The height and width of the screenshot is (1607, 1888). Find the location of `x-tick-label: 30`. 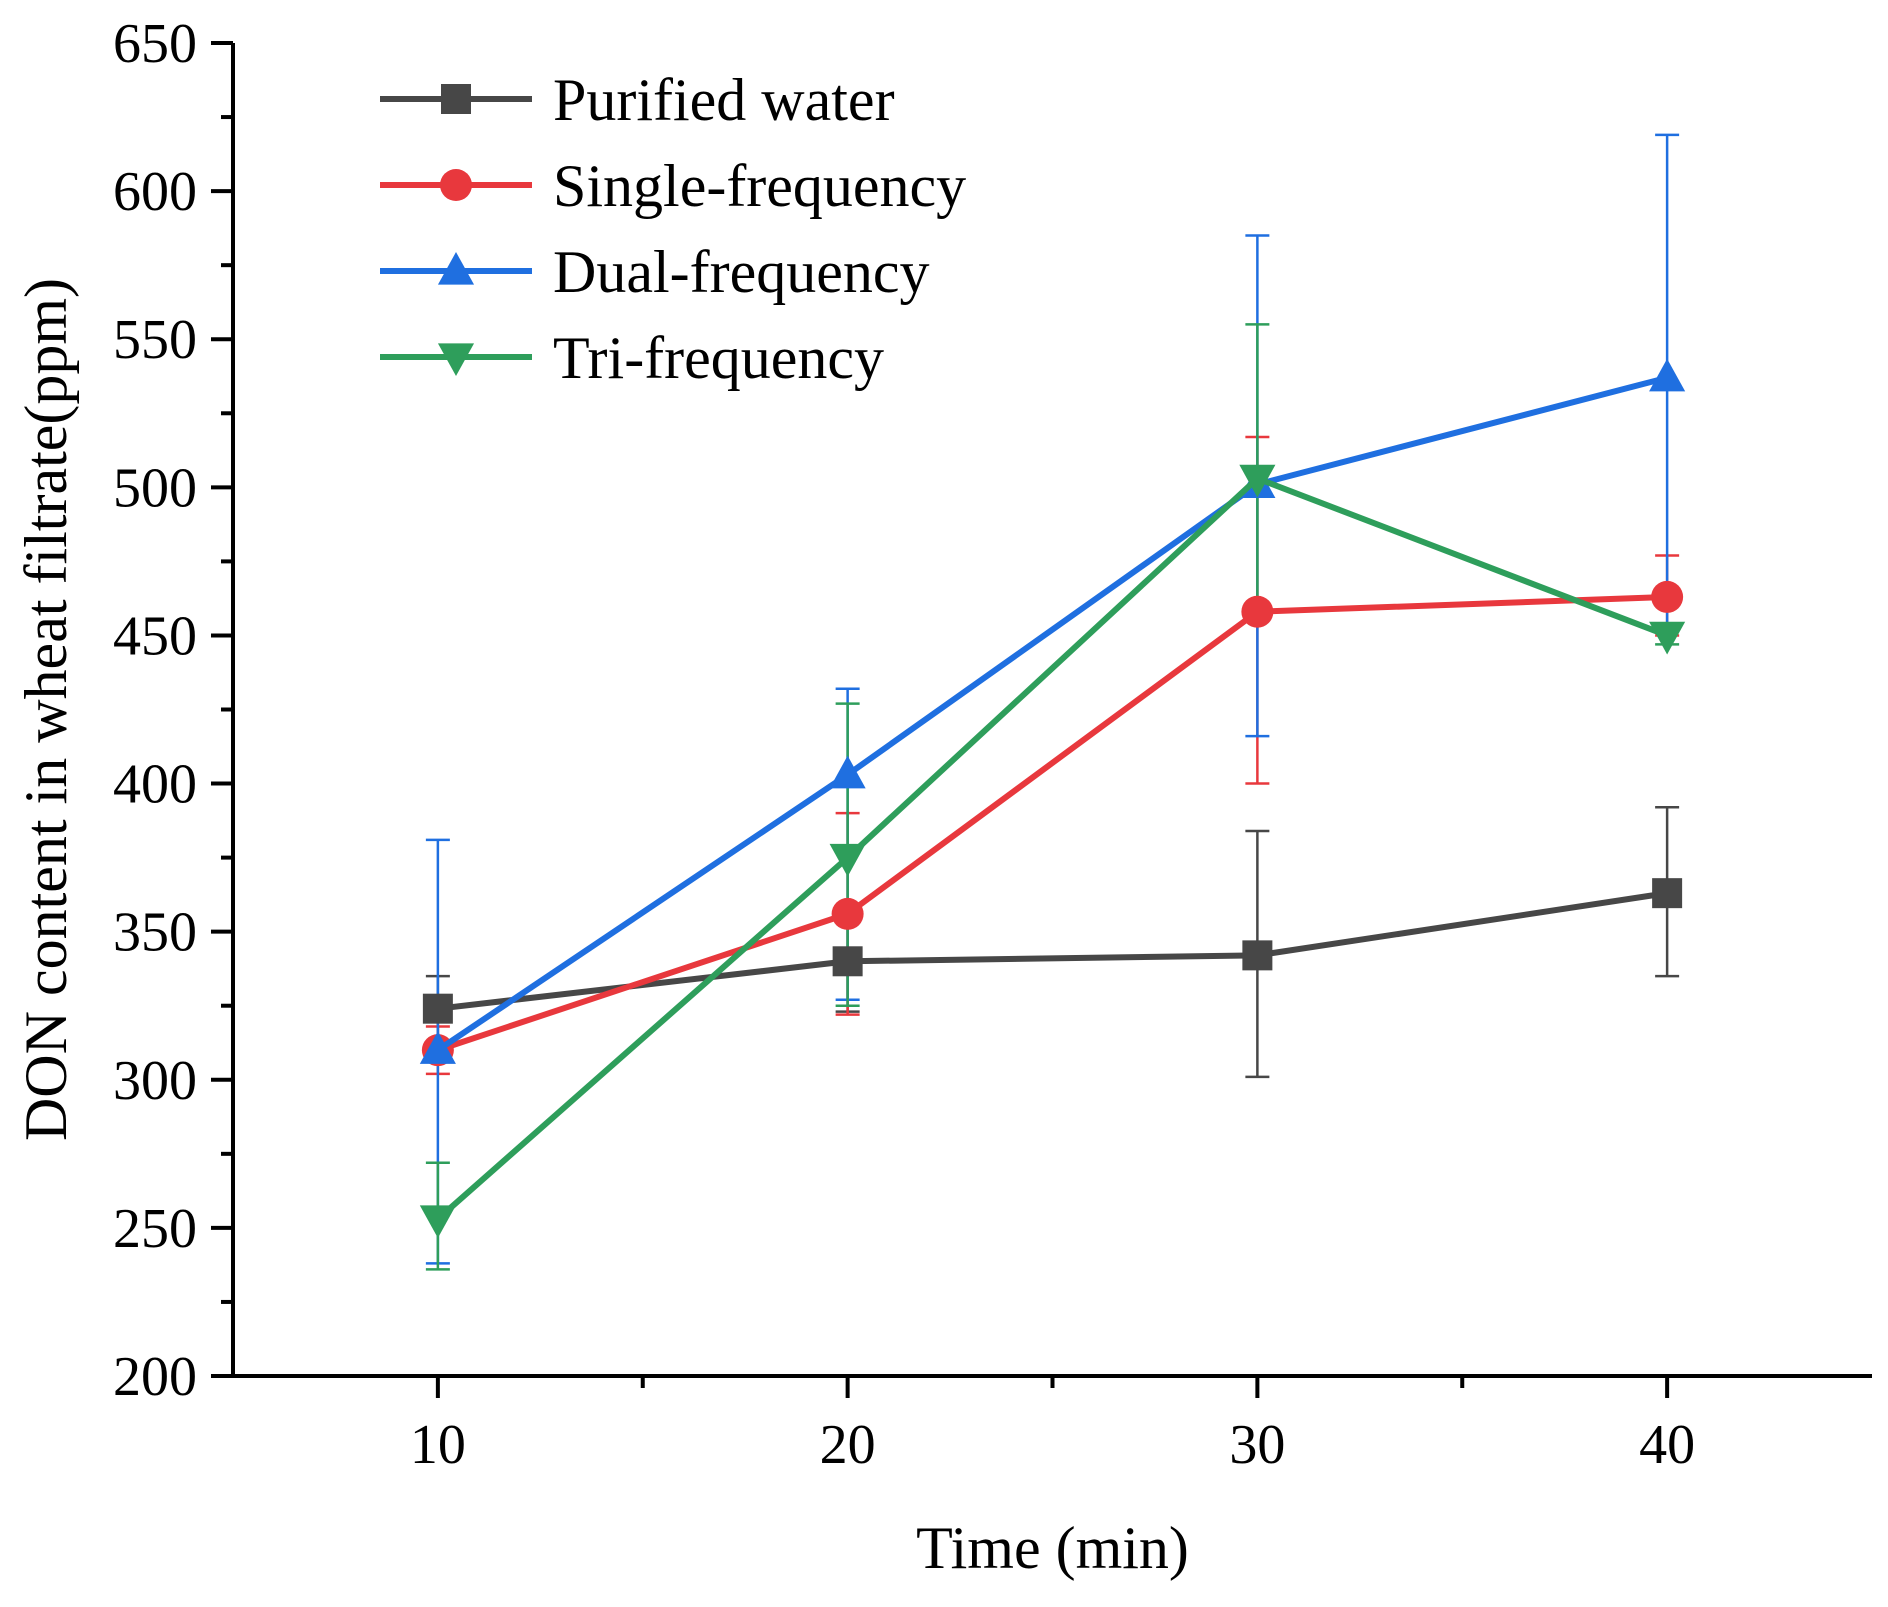

x-tick-label: 30 is located at coordinates (1257, 1445).